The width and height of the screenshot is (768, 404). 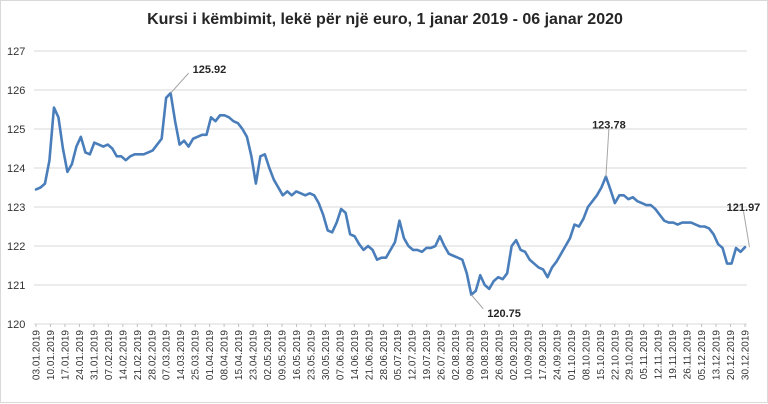 What do you see at coordinates (123, 355) in the screenshot?
I see `x-tick-label: 14.02.2019` at bounding box center [123, 355].